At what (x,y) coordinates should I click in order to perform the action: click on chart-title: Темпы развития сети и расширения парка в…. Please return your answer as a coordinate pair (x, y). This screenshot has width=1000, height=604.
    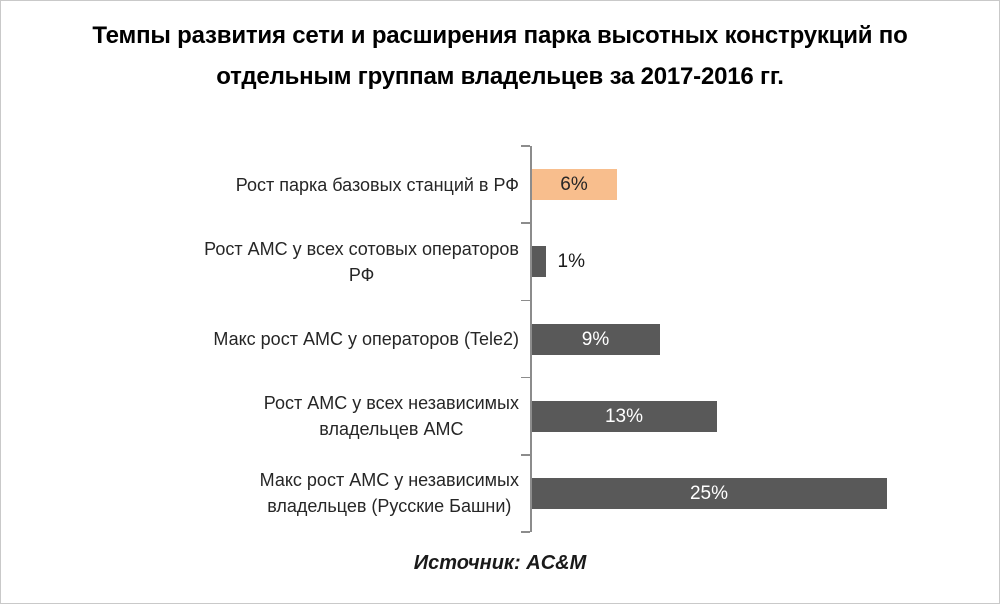
    Looking at the image, I should click on (500, 56).